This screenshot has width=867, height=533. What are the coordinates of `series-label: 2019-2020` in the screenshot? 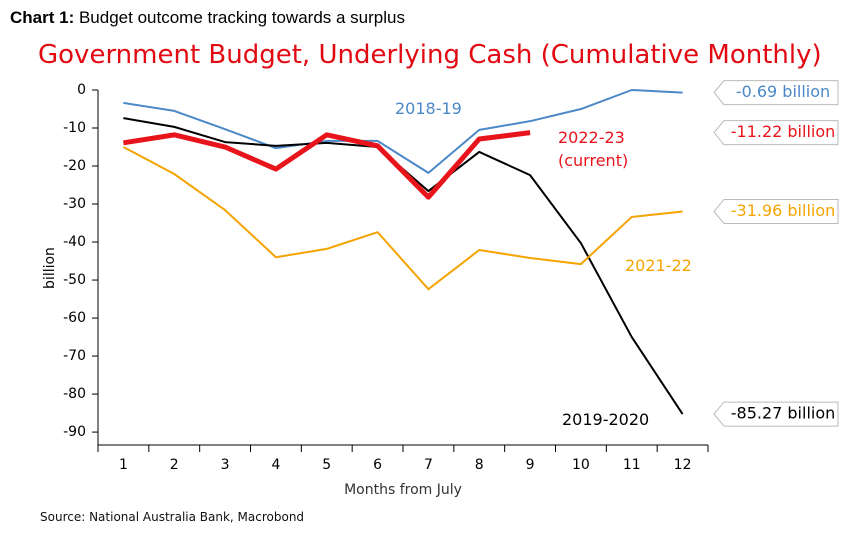 It's located at (606, 419).